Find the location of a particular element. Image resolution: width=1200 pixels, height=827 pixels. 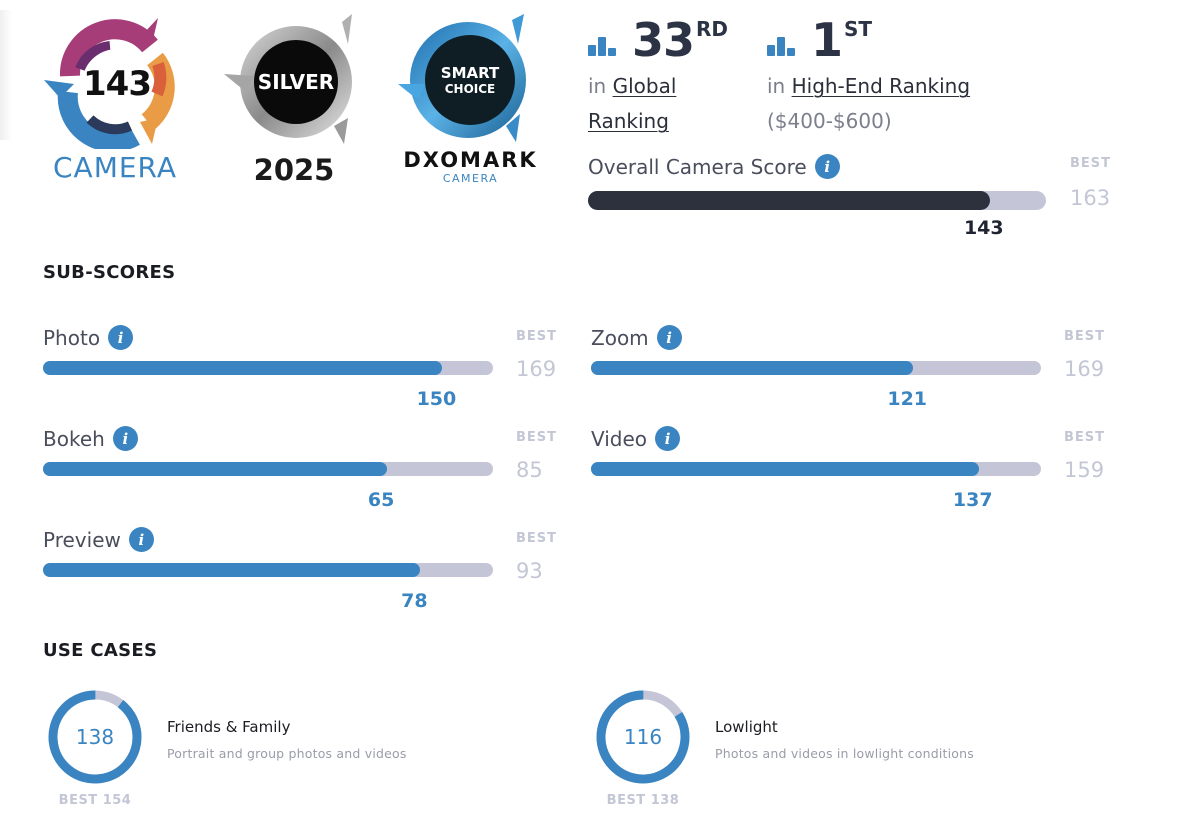

global-rank-number: 33 is located at coordinates (663, 40).